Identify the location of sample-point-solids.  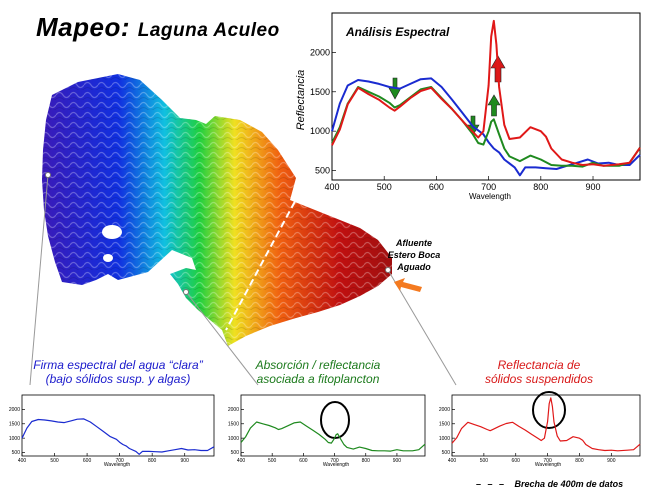
(388, 270).